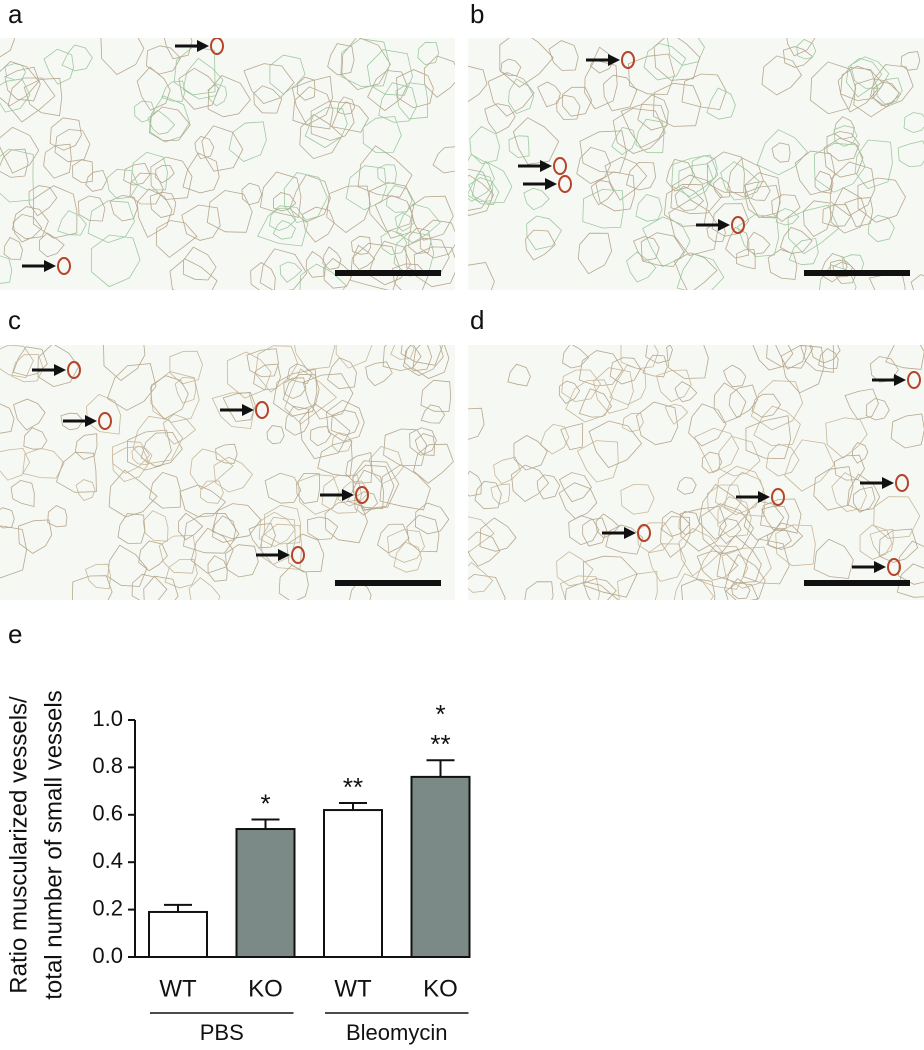  Describe the element at coordinates (396, 1032) in the screenshot. I see `group-label: Bleomycin` at that location.